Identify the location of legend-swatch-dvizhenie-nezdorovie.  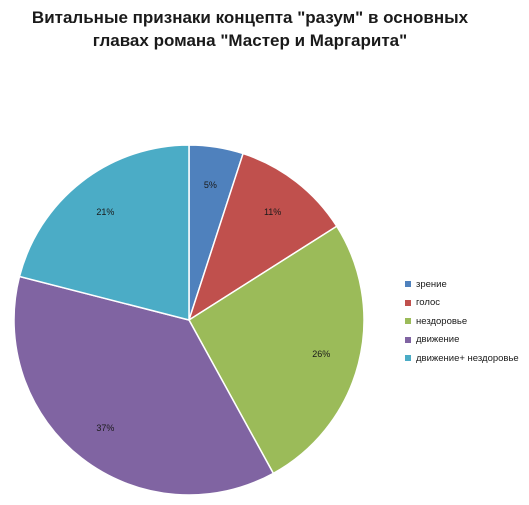
(408, 358).